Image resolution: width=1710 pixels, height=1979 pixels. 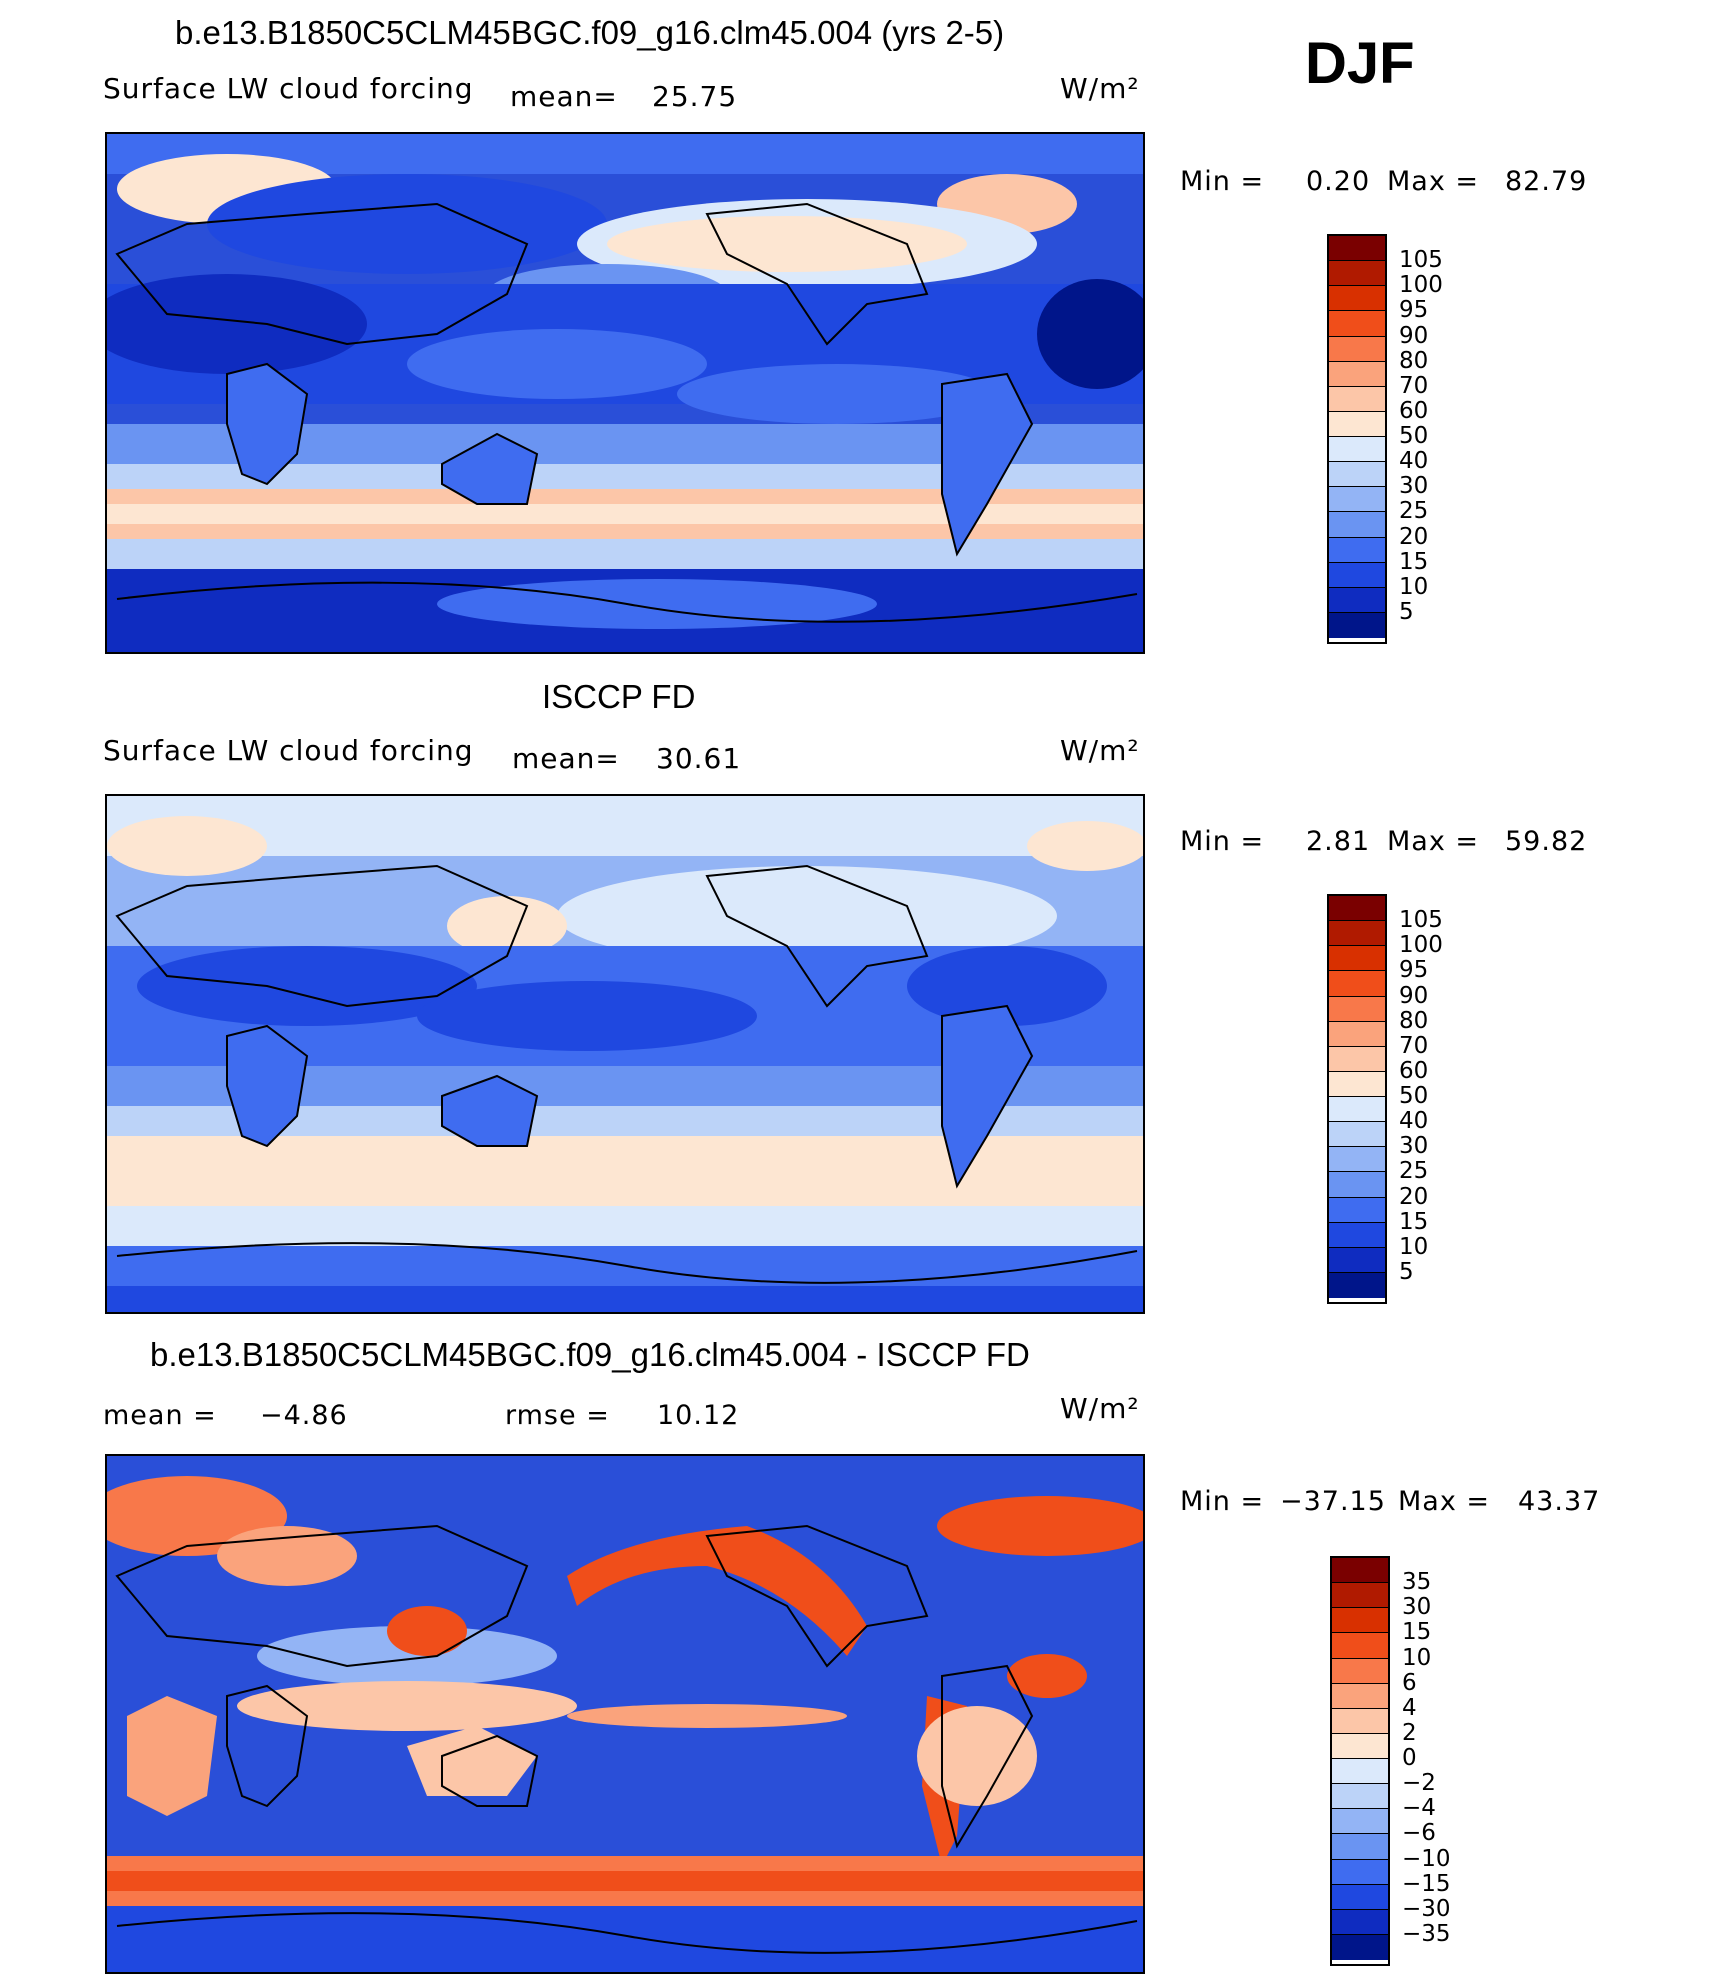 I want to click on colorbar-tick-label: 2, so click(x=1409, y=1732).